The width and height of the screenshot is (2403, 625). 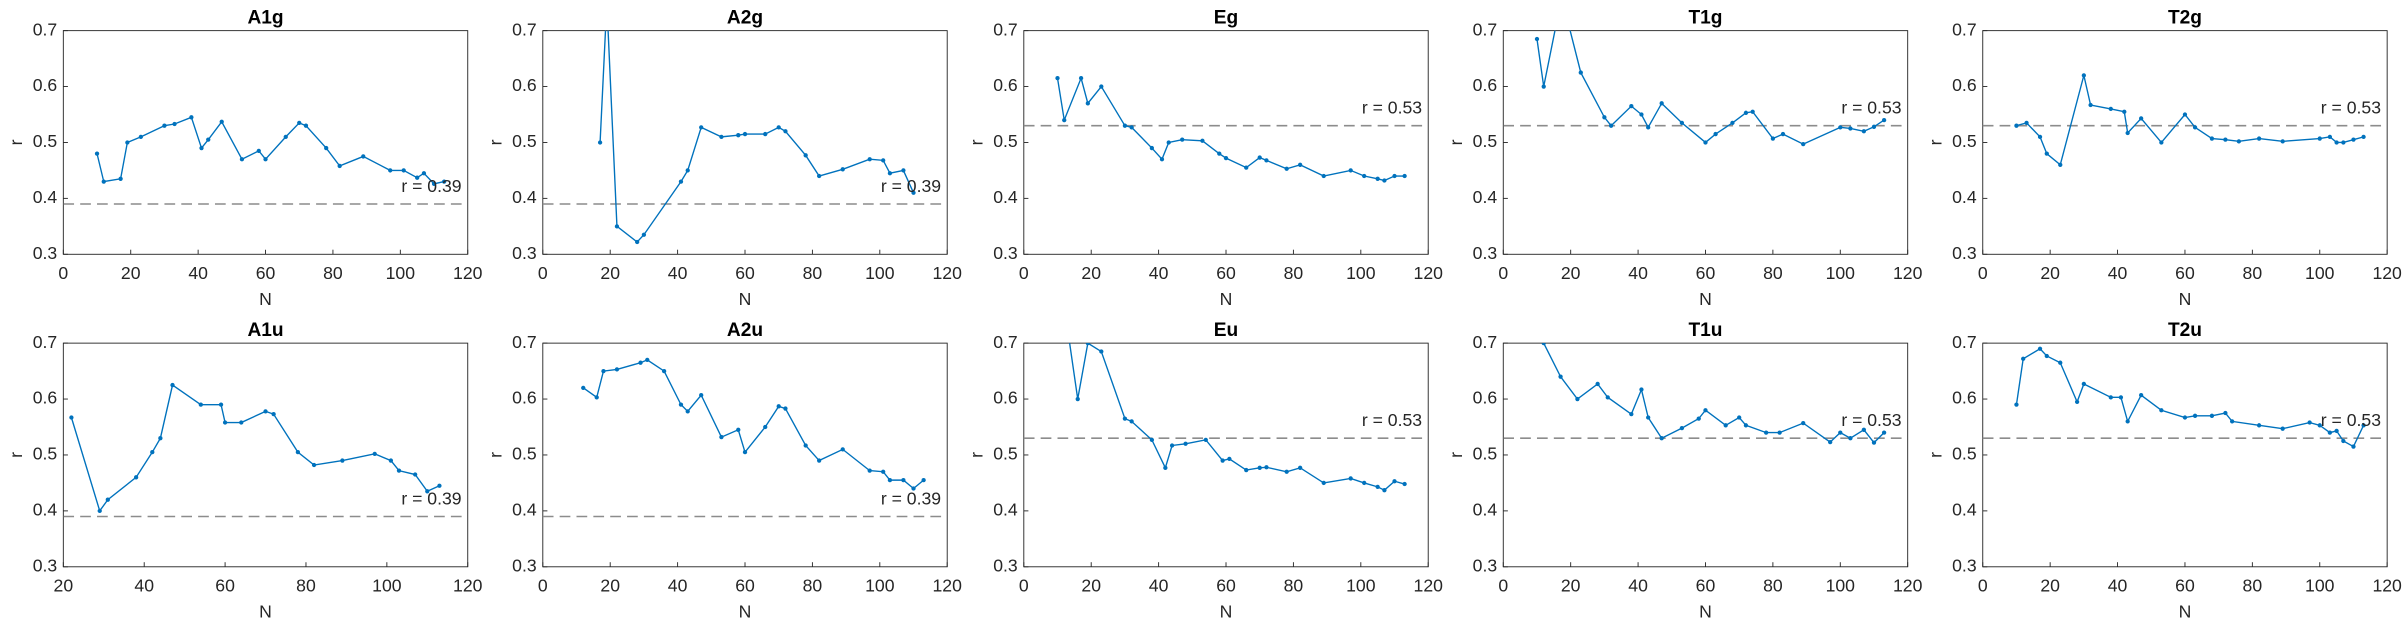 I want to click on panel-title: Eu, so click(x=1226, y=330).